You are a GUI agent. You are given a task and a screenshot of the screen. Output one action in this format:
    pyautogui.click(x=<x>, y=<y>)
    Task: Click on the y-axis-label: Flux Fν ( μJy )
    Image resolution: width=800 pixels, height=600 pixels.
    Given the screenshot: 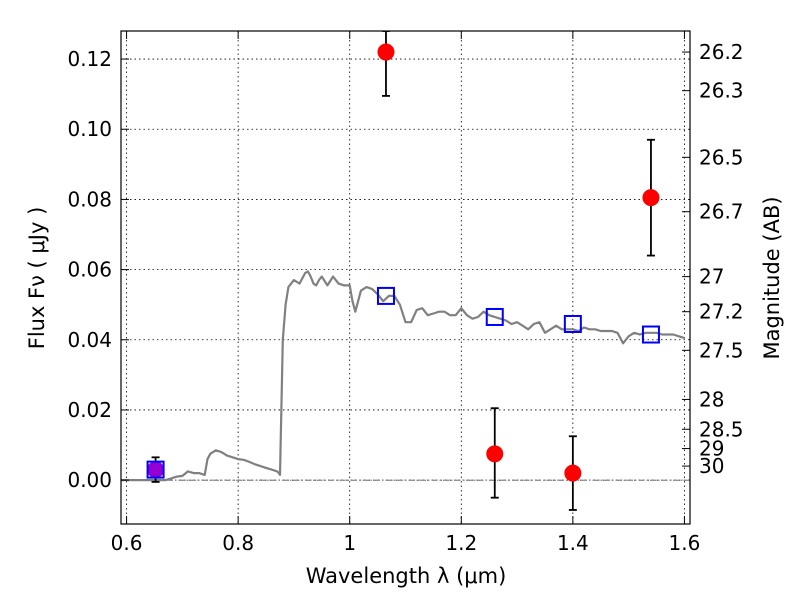 What is the action you would take?
    pyautogui.click(x=37, y=278)
    